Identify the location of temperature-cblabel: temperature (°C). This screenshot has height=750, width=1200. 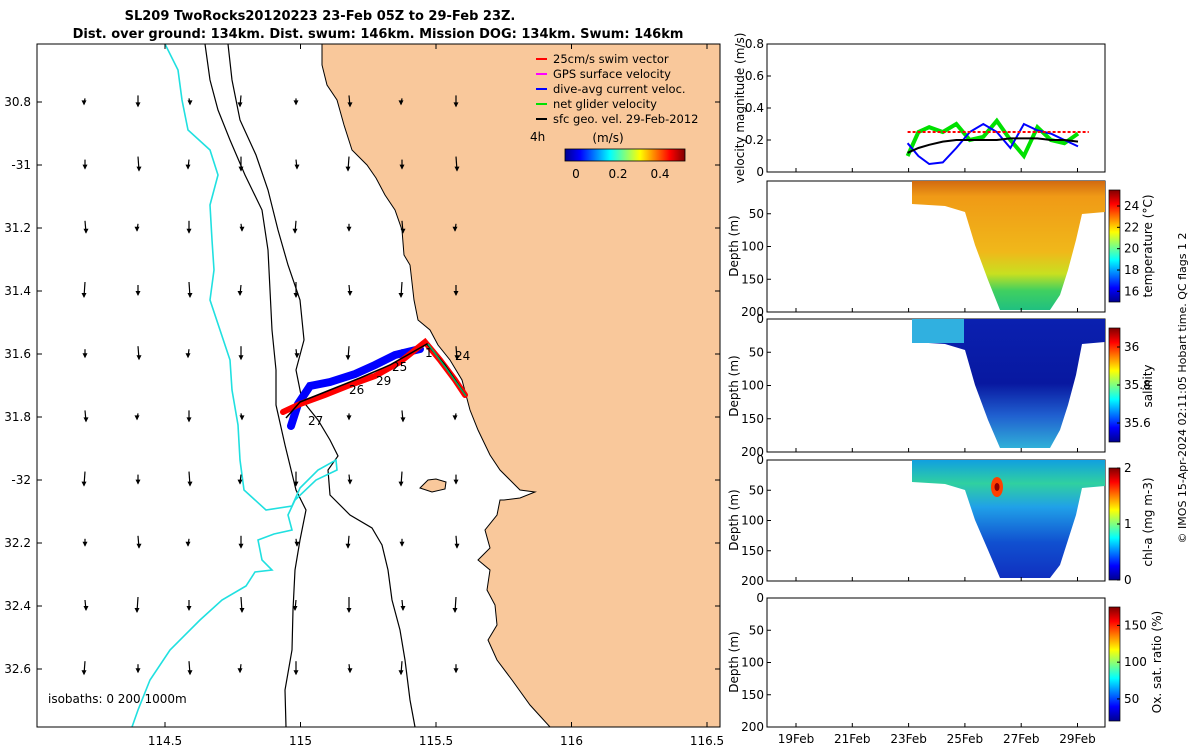
(1148, 246).